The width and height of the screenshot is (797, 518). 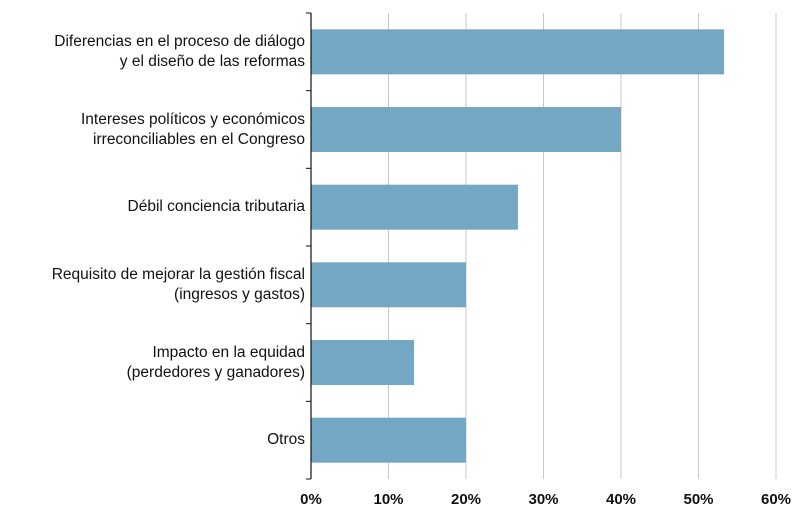 What do you see at coordinates (311, 499) in the screenshot?
I see `x-tick-label: 0%` at bounding box center [311, 499].